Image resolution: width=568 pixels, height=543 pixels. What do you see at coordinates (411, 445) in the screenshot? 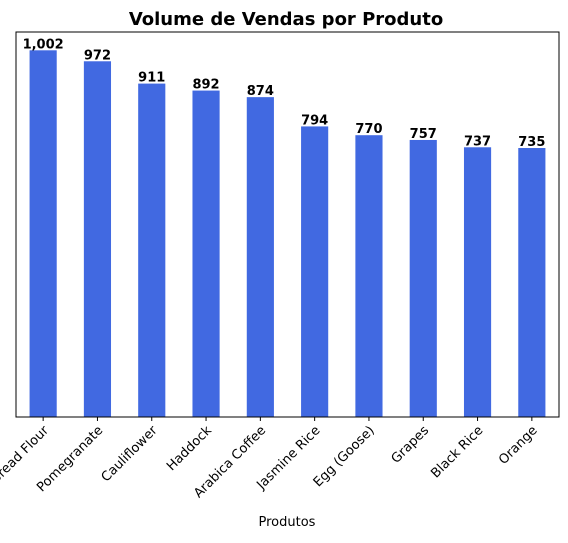
I see `x-tick-label-7: Grapes` at bounding box center [411, 445].